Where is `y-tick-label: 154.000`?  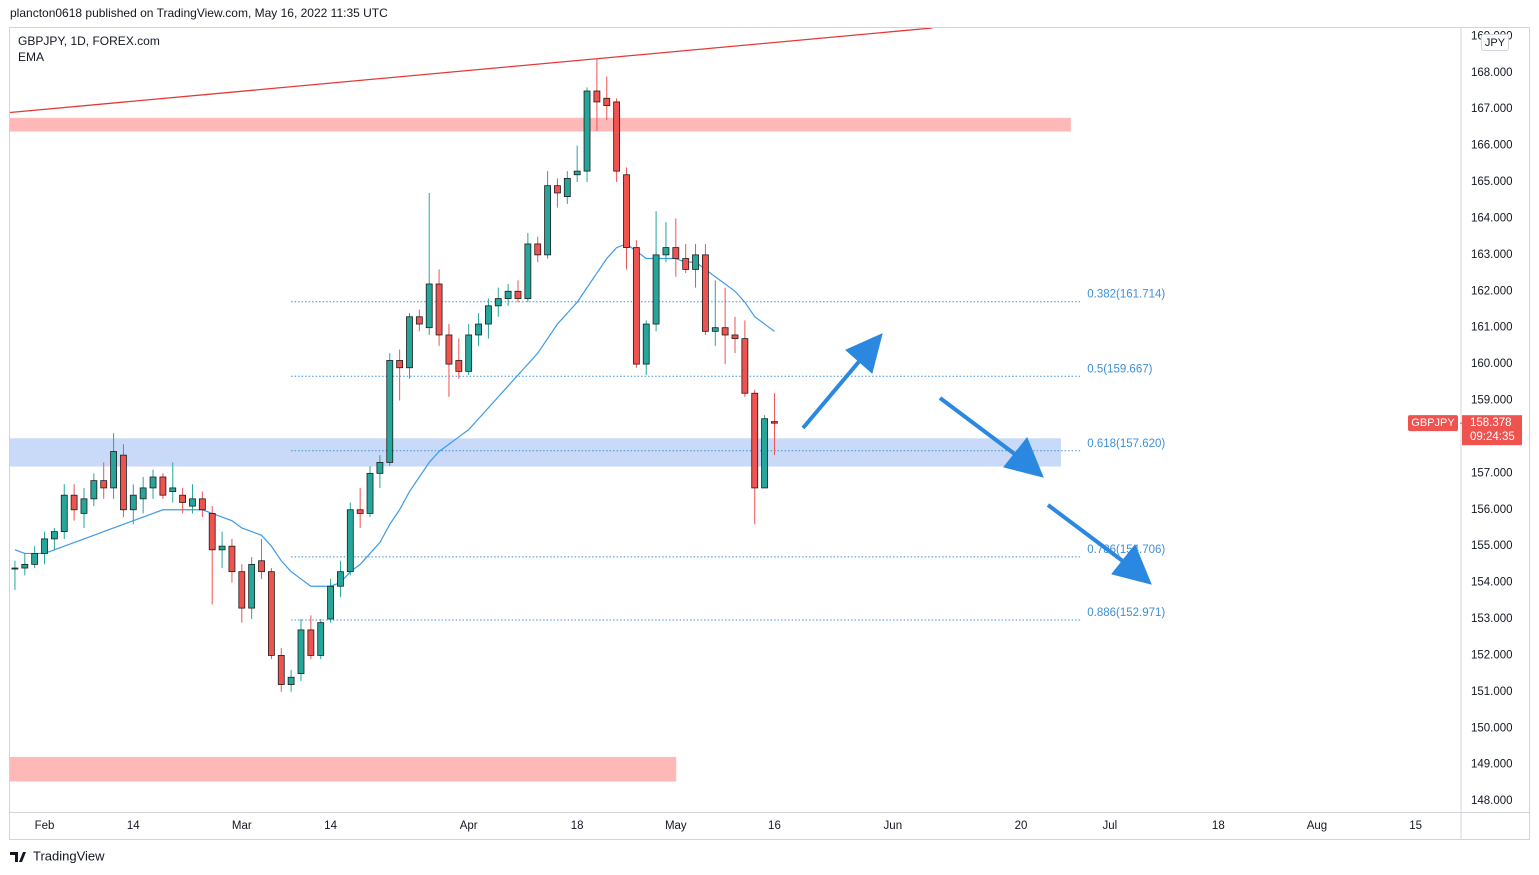
y-tick-label: 154.000 is located at coordinates (1492, 583).